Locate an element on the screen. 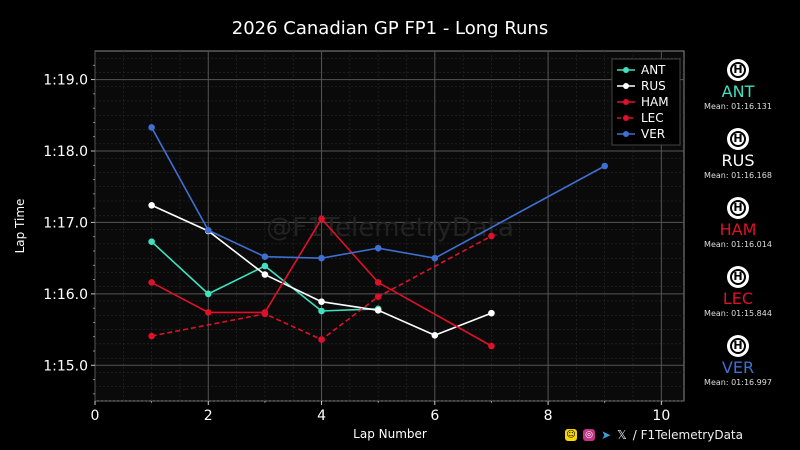 This screenshot has width=800, height=450. legend-item-rus: RUS is located at coordinates (641, 86).